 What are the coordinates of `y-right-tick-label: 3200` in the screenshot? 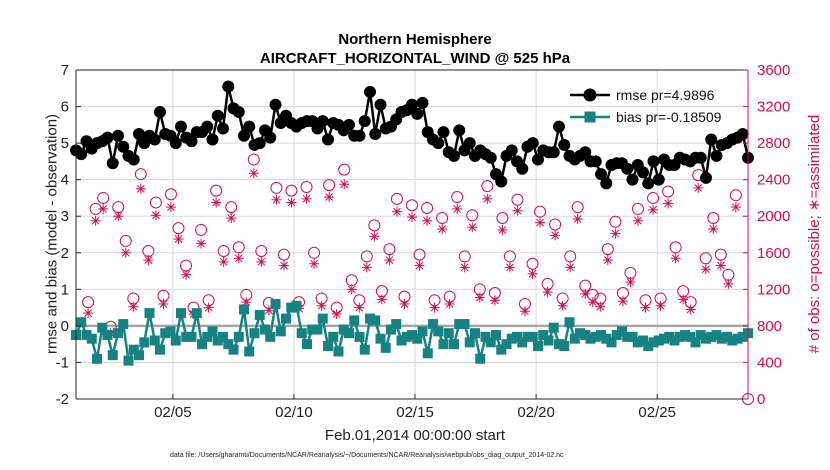 It's located at (773, 107).